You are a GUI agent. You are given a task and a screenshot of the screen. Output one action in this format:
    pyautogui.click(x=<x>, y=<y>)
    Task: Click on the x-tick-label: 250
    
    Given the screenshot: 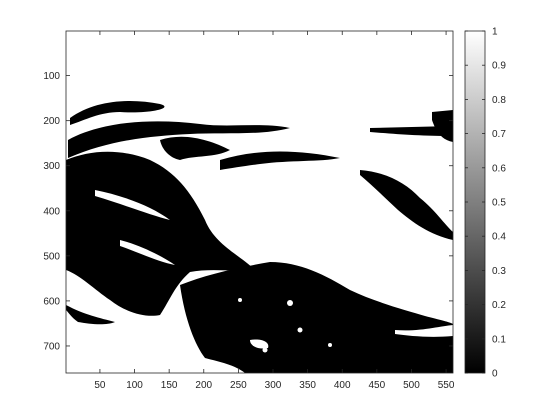 What is the action you would take?
    pyautogui.click(x=238, y=385)
    